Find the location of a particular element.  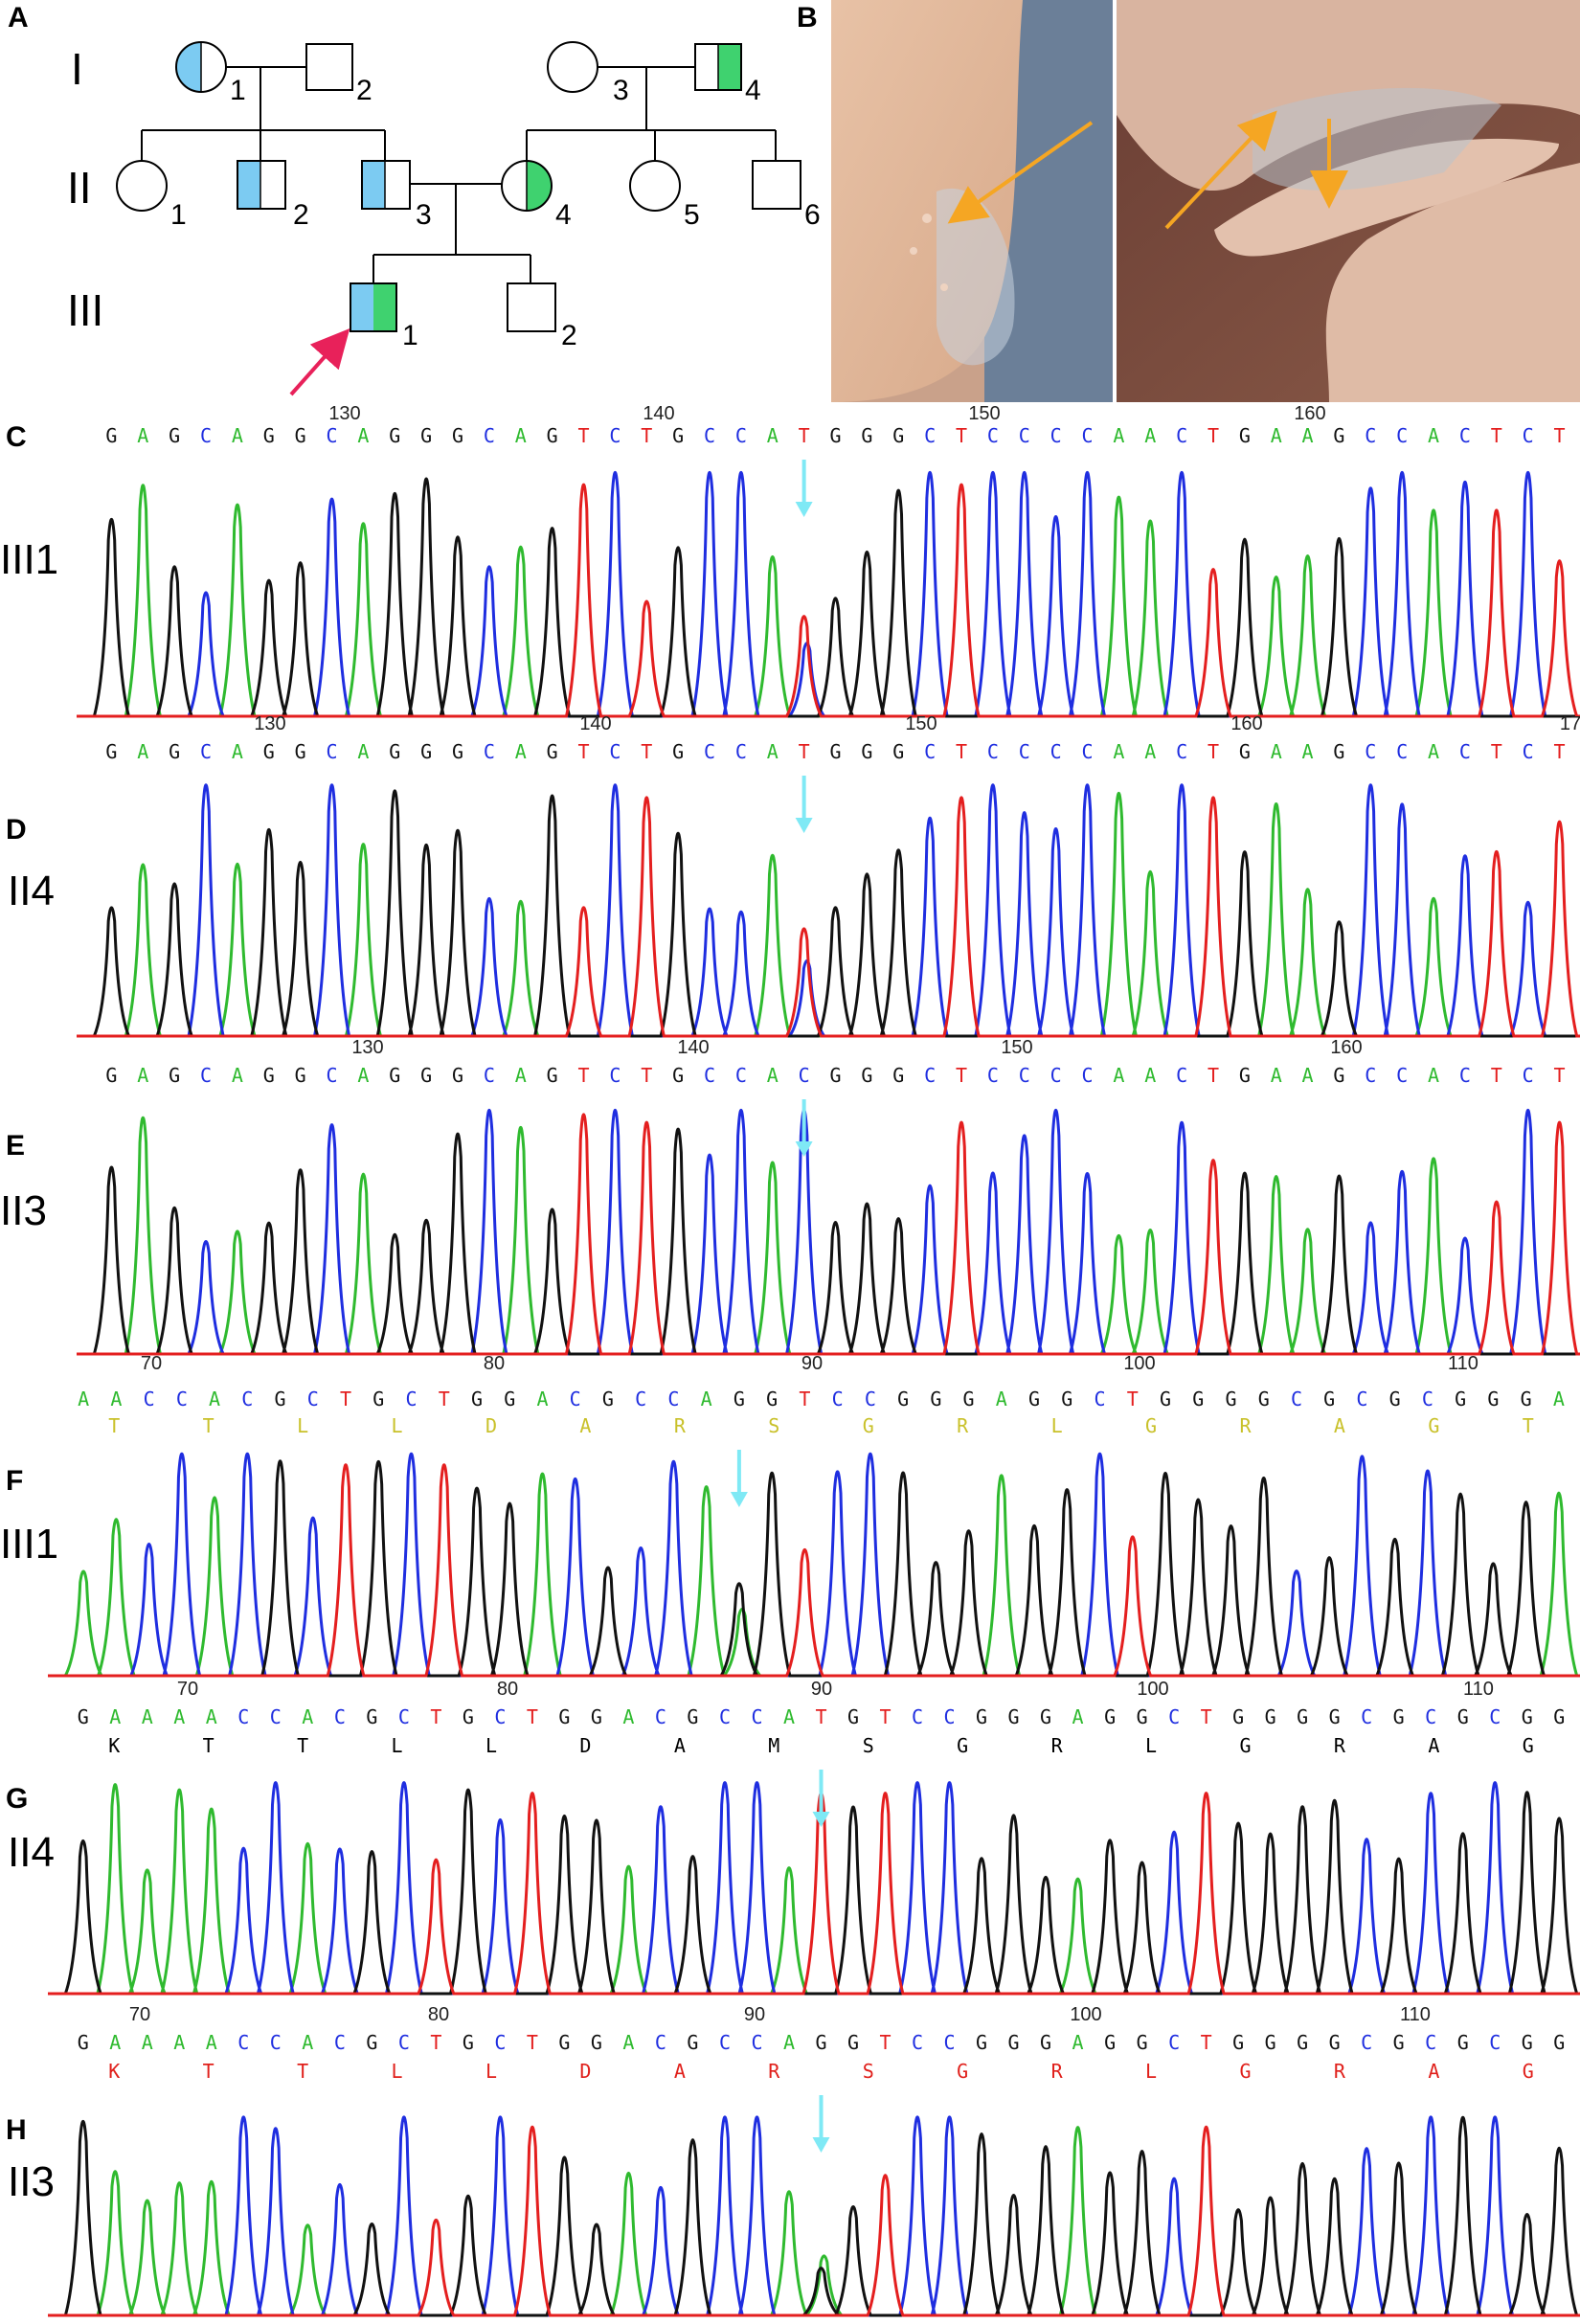

tick-label: 90 is located at coordinates (821, 1689).